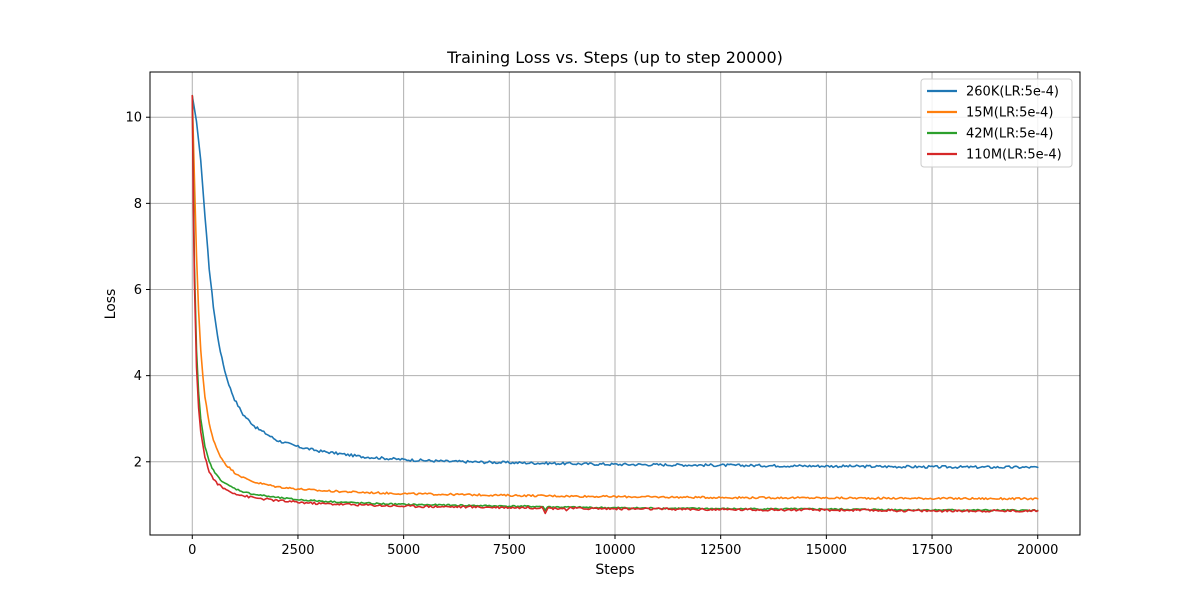 This screenshot has width=1200, height=600. Describe the element at coordinates (826, 550) in the screenshot. I see `x-tick-label: 15000` at that location.